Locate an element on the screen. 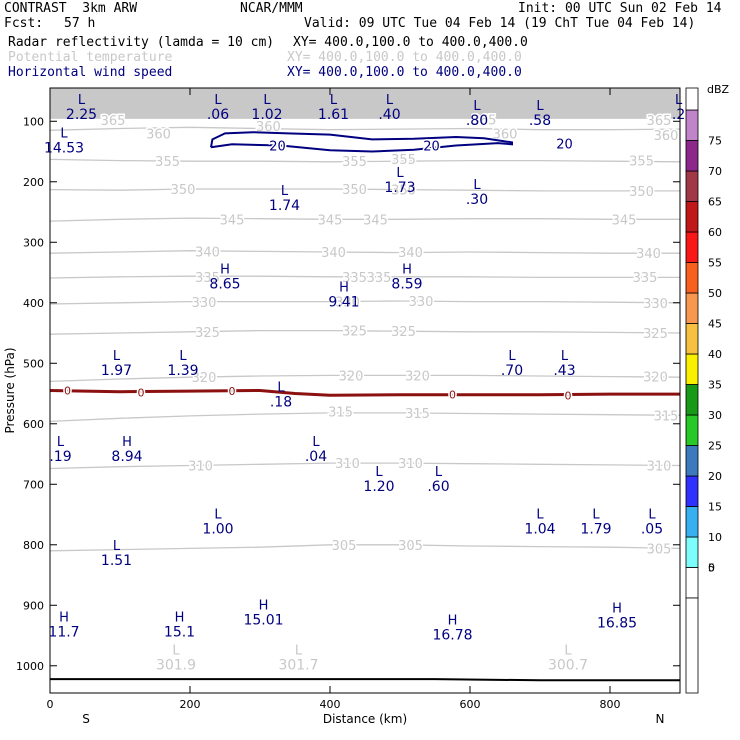 The image size is (740, 740). extremum-value: 1.73 is located at coordinates (399, 188).